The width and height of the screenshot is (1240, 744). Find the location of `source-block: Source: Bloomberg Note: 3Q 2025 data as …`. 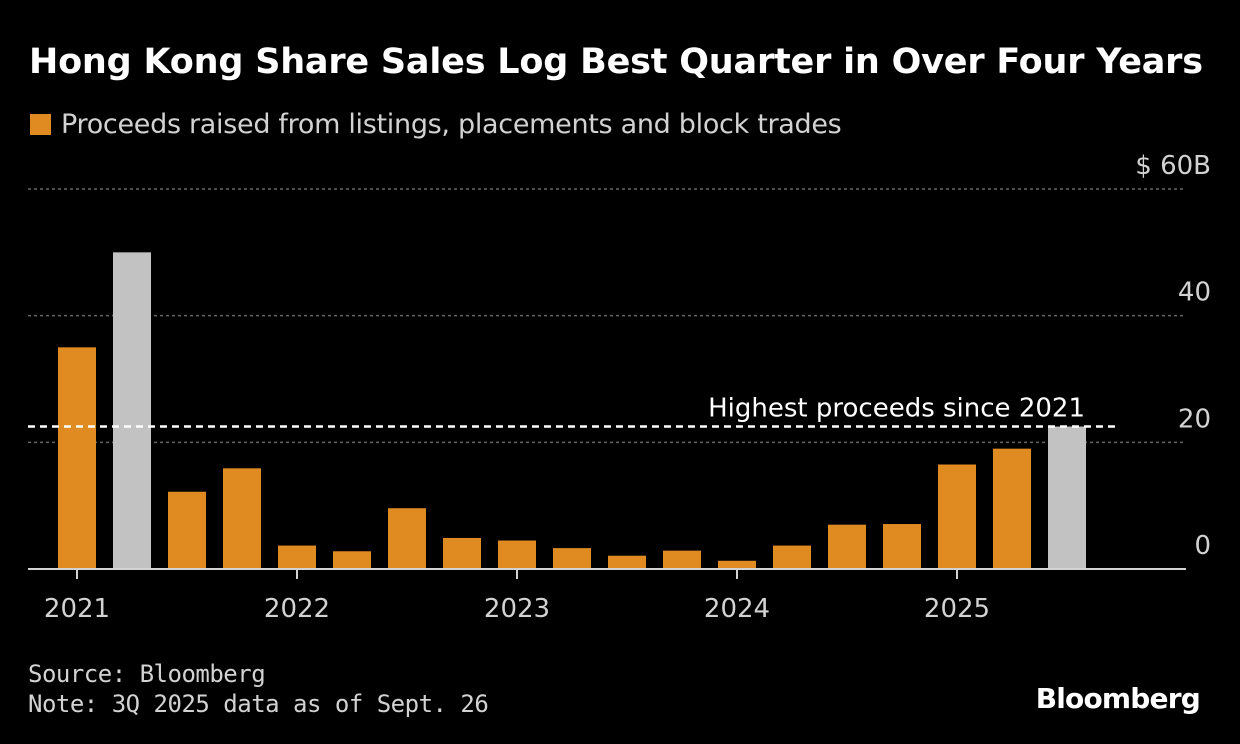

source-block: Source: Bloomberg Note: 3Q 2025 data as … is located at coordinates (258, 689).